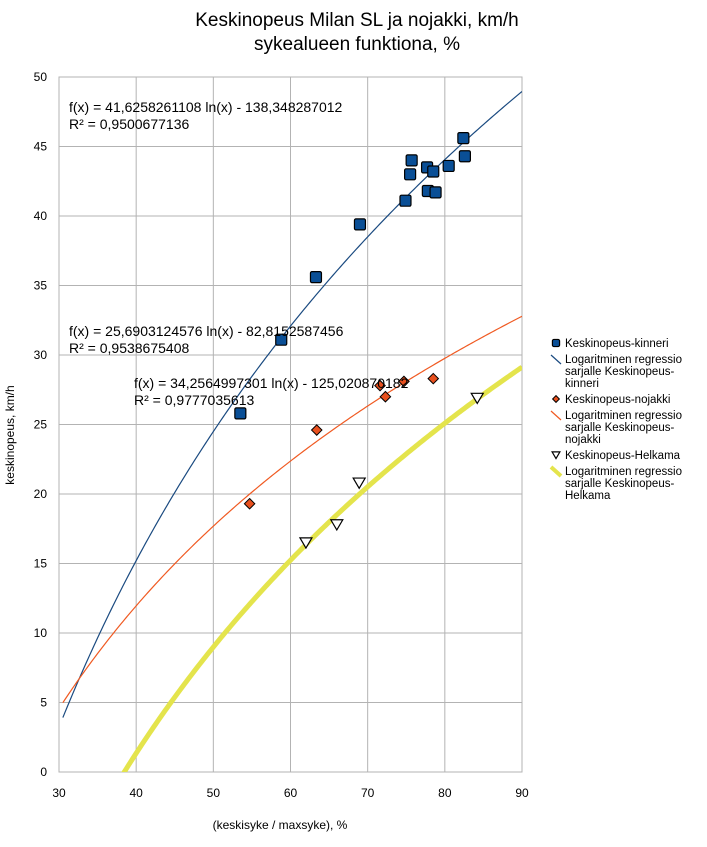  What do you see at coordinates (583, 440) in the screenshot?
I see `legend-label: nojakki` at bounding box center [583, 440].